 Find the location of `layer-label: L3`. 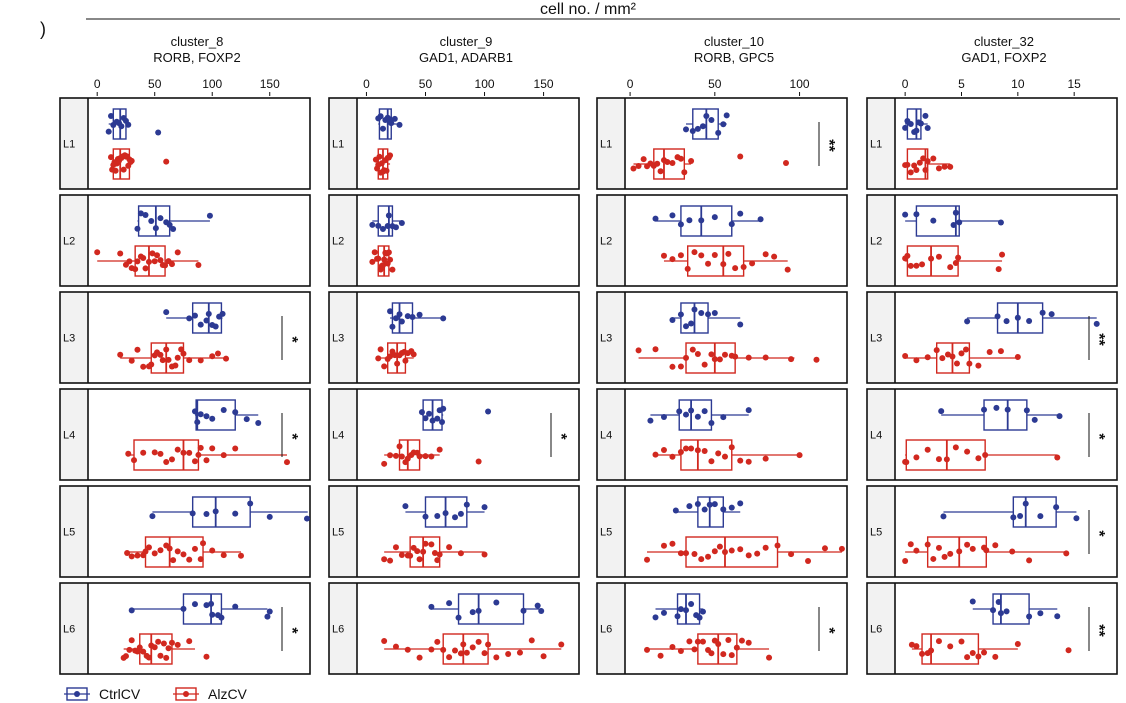

layer-label: L3 is located at coordinates (876, 339).